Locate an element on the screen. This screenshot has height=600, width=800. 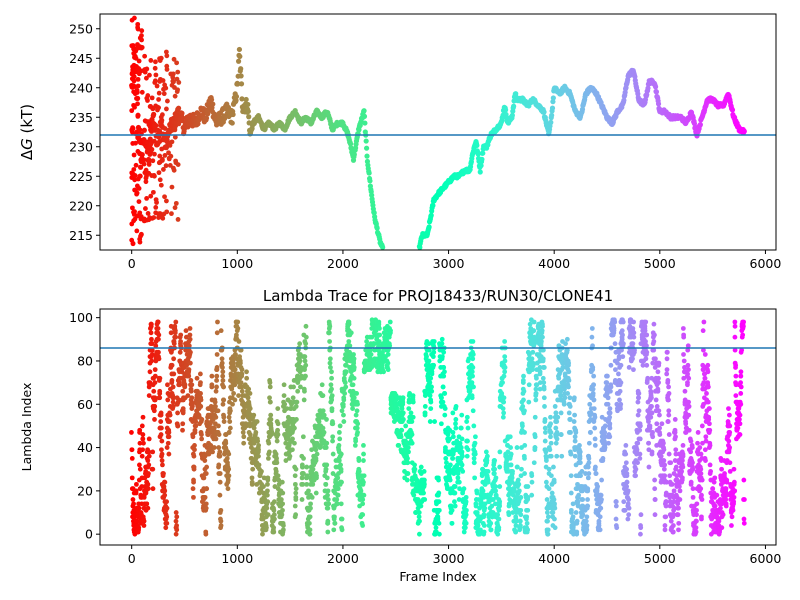
delta-g-x-ticks: 0 1000 2000 3000 4000 5000 6000 is located at coordinates (454, 260).